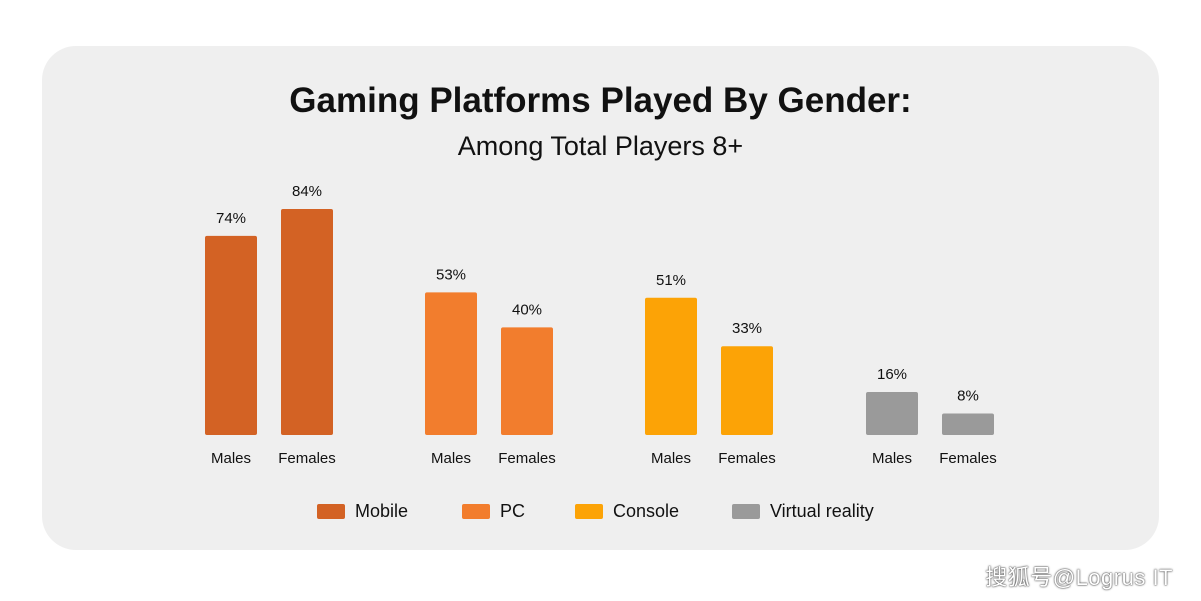 Image resolution: width=1201 pixels, height=601 pixels. Describe the element at coordinates (493, 511) in the screenshot. I see `legend-item-pc: PC` at that location.